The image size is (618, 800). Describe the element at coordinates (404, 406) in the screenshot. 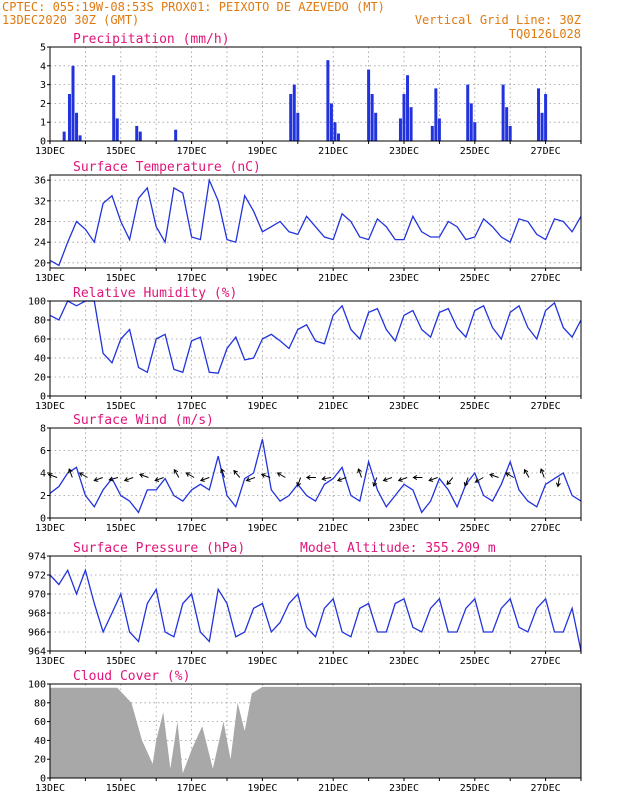

I see `rh-xtick-label: 23DEC` at that location.